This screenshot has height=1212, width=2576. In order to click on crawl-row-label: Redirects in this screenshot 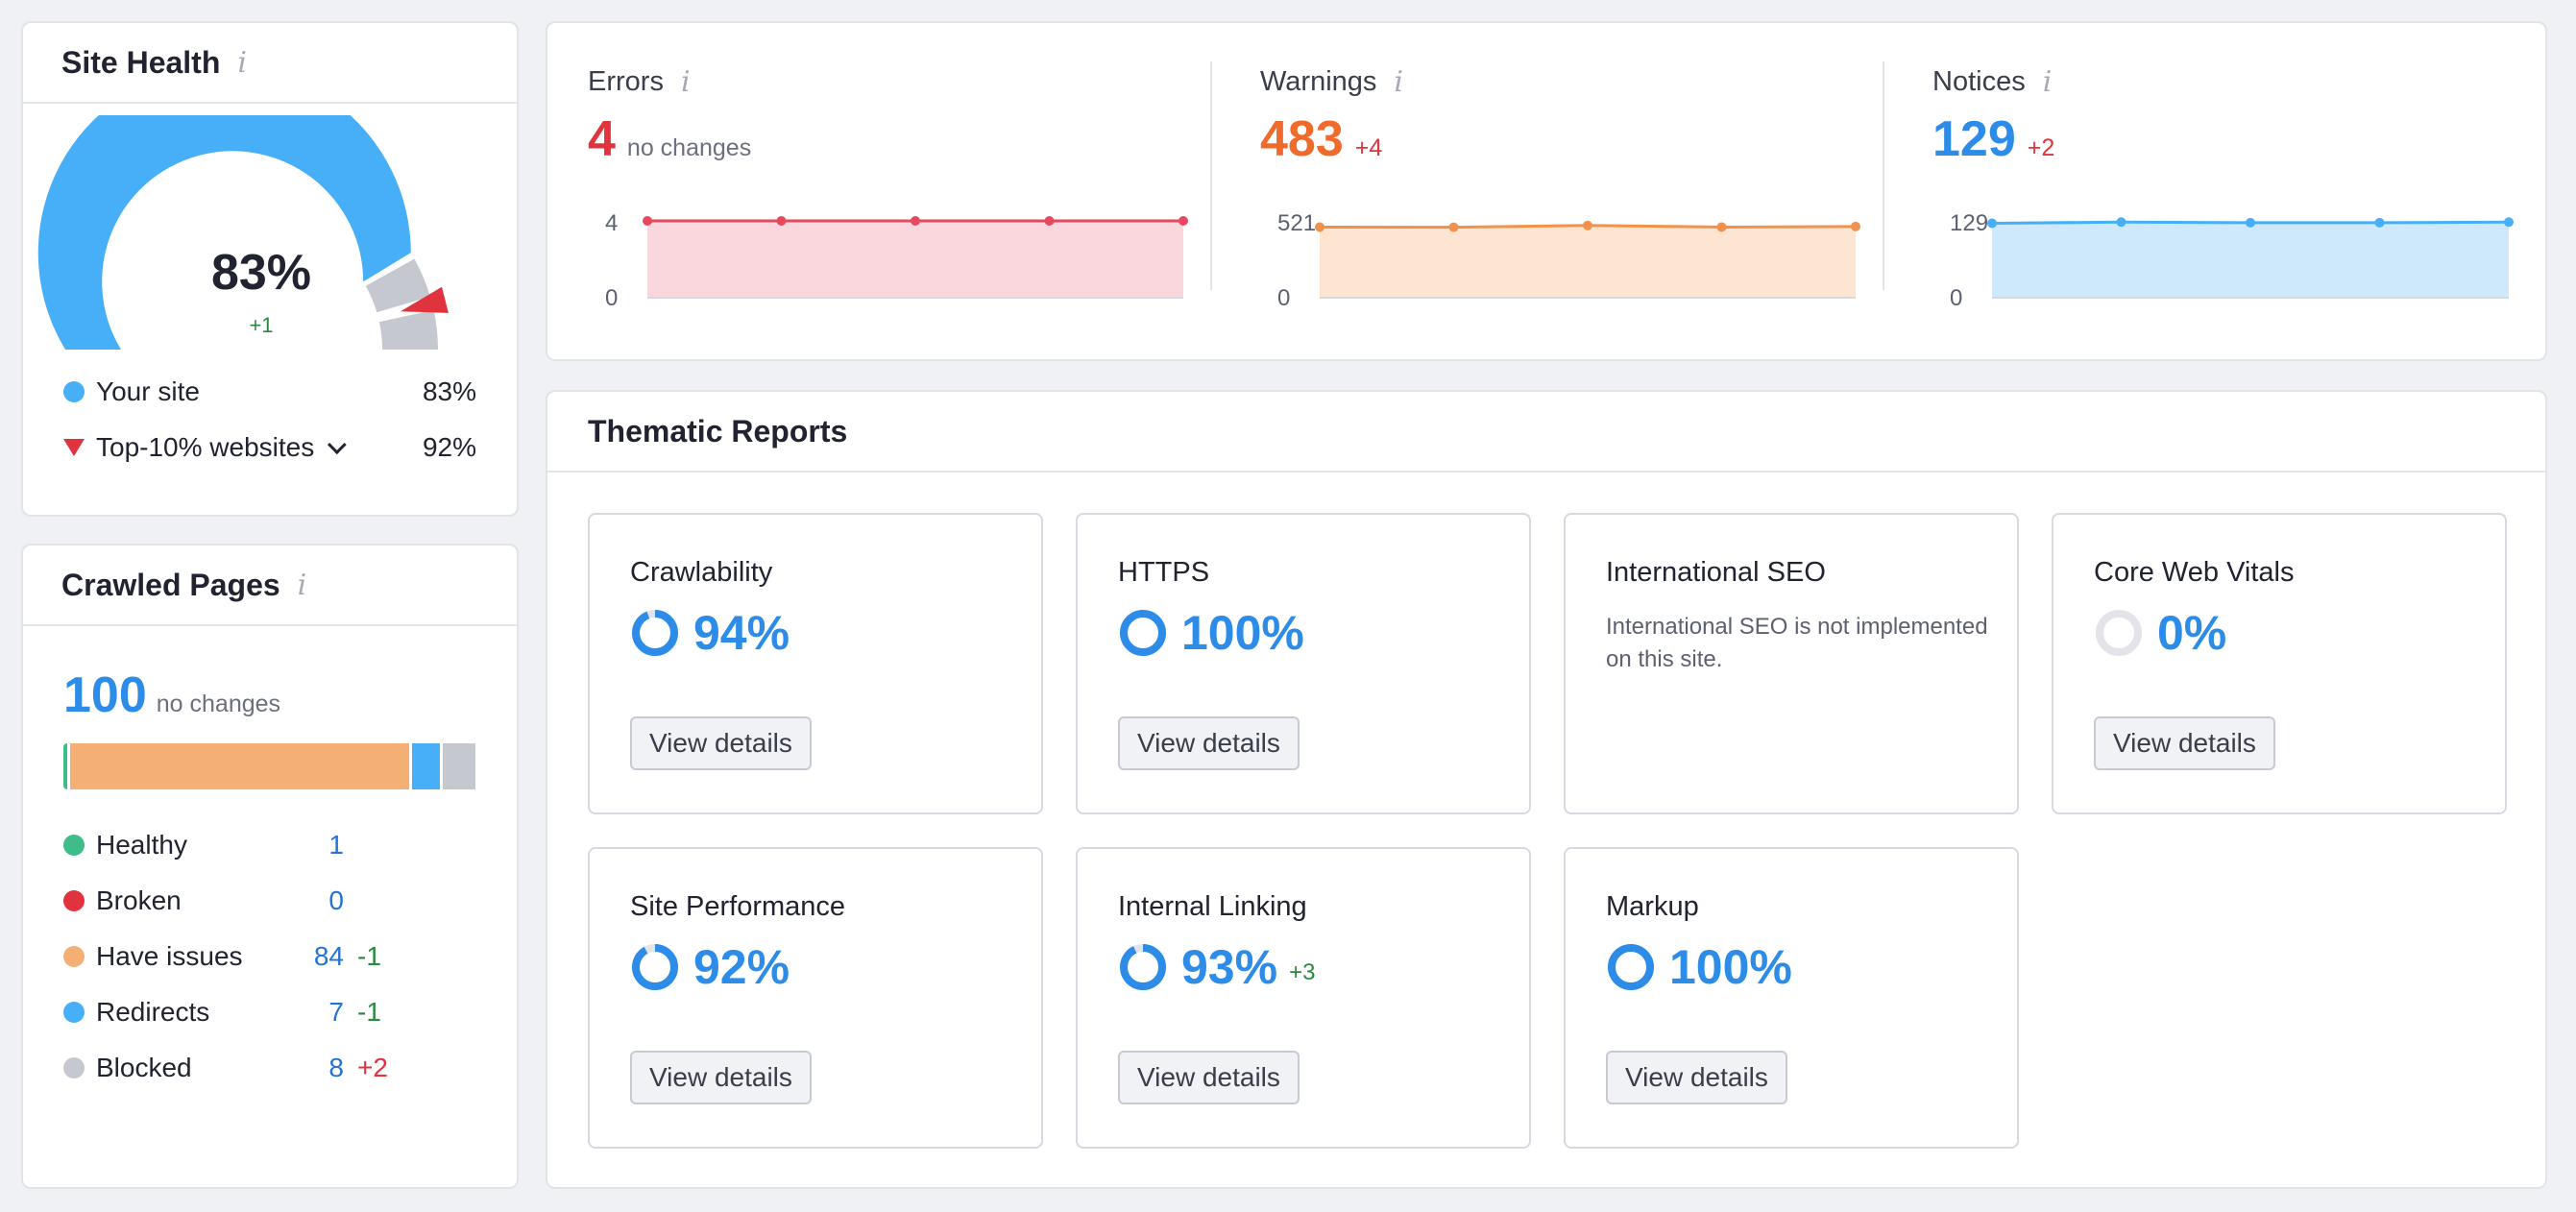, I will do `click(153, 1012)`.